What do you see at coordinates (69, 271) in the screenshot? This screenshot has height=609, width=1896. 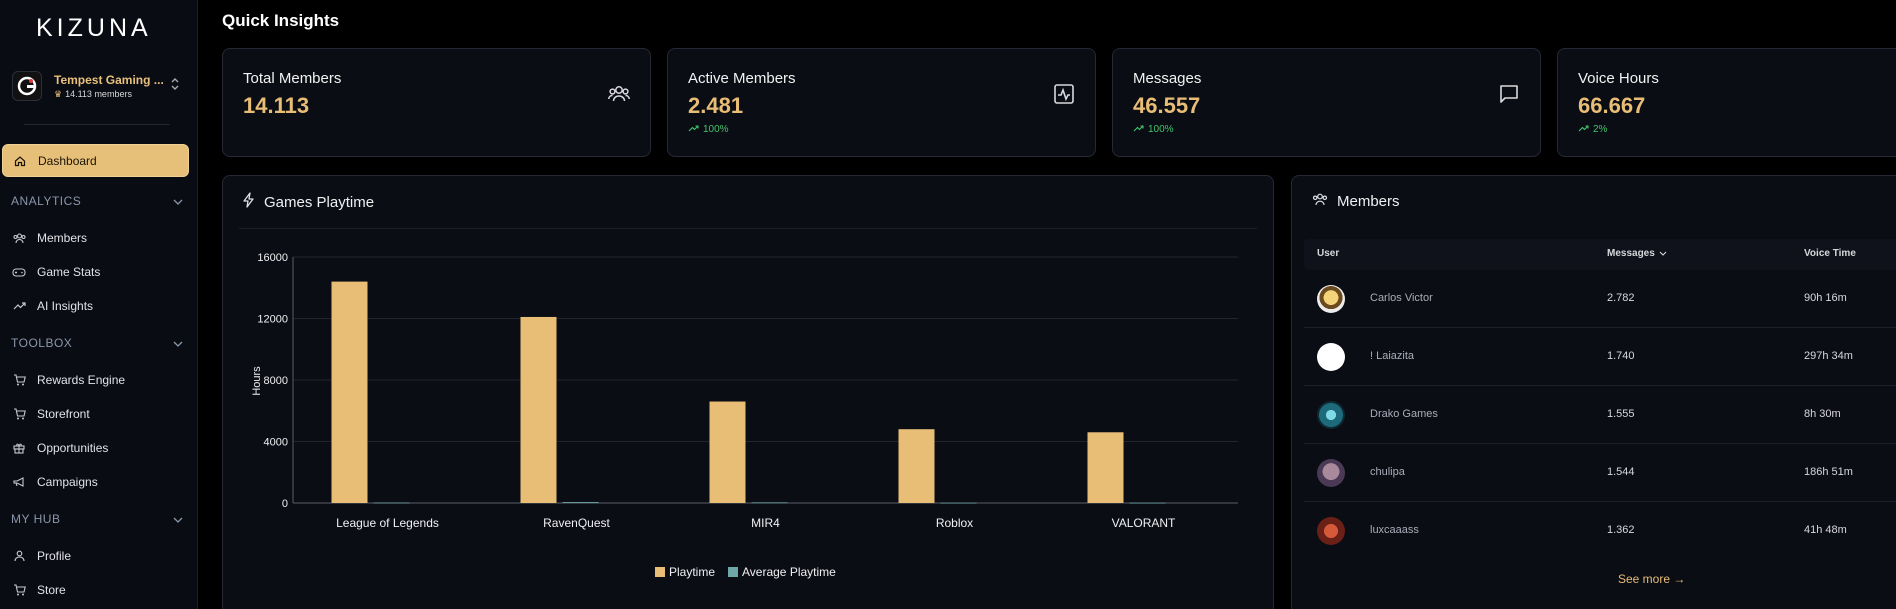 I see `sidebar-item-label: Game Stats` at bounding box center [69, 271].